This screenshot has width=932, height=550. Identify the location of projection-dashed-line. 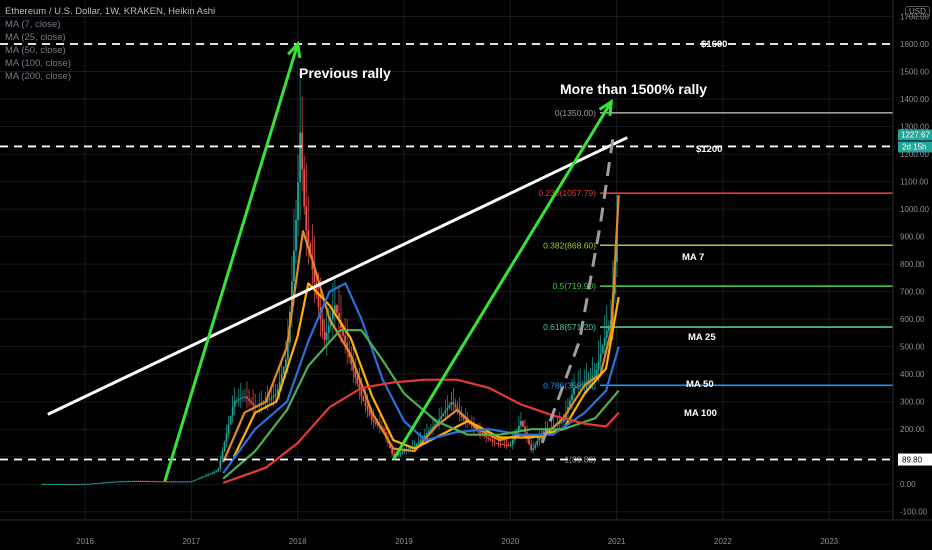
(577, 289).